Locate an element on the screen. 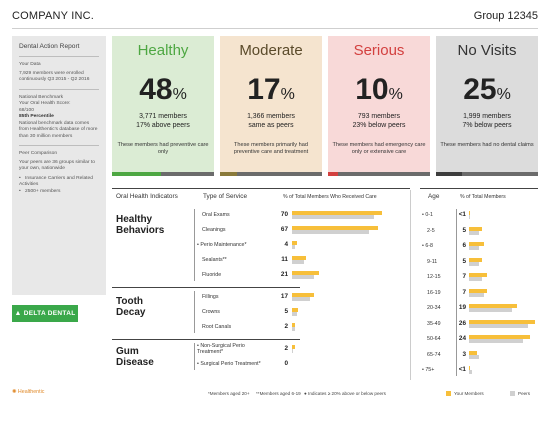 The height and width of the screenshot is (425, 550). col-pct: % of Total Members Who Received Care is located at coordinates (330, 197).